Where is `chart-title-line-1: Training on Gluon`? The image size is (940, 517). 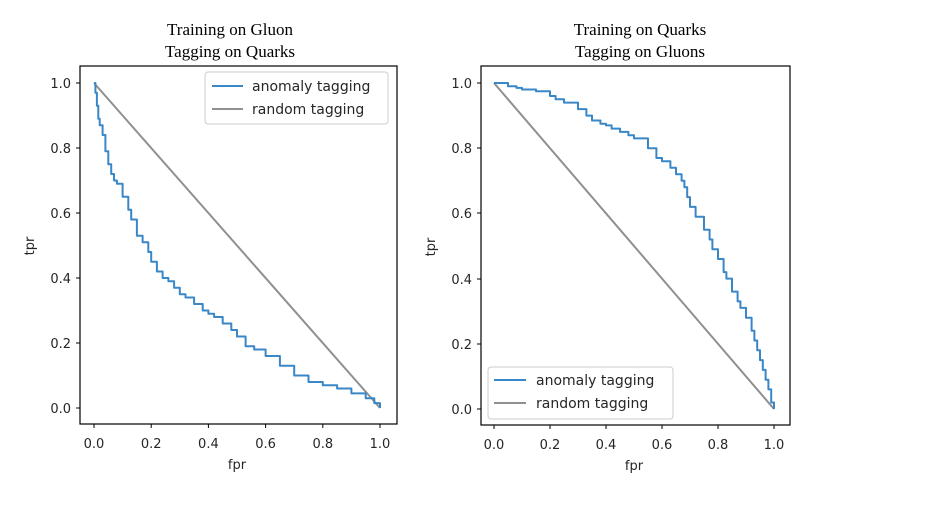 chart-title-line-1: Training on Gluon is located at coordinates (230, 29).